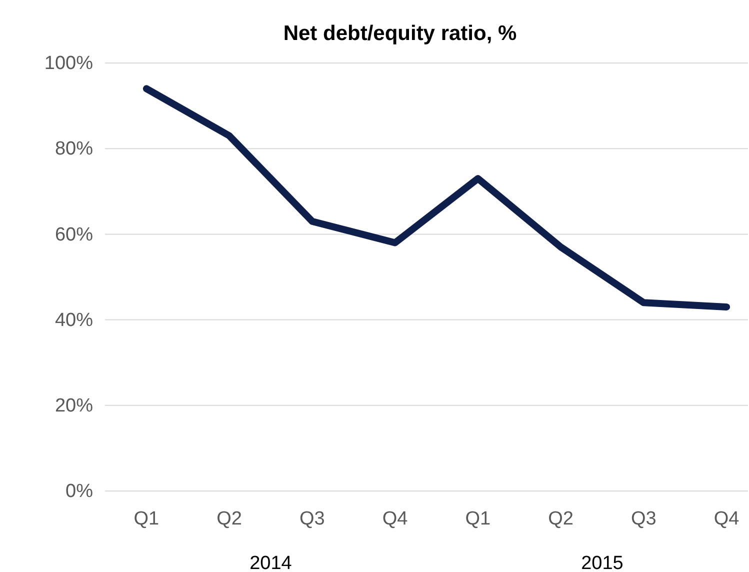 The height and width of the screenshot is (572, 749). Describe the element at coordinates (80, 491) in the screenshot. I see `y-tick-label: 0%` at that location.